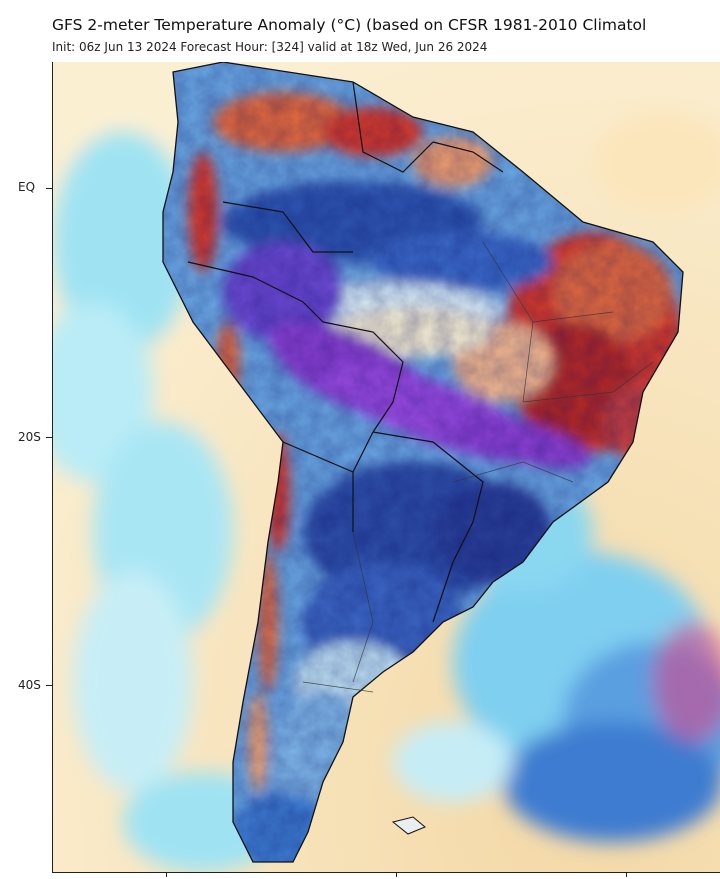 Image resolution: width=720 pixels, height=879 pixels. I want to click on lat-label-20s: 20S, so click(29, 437).